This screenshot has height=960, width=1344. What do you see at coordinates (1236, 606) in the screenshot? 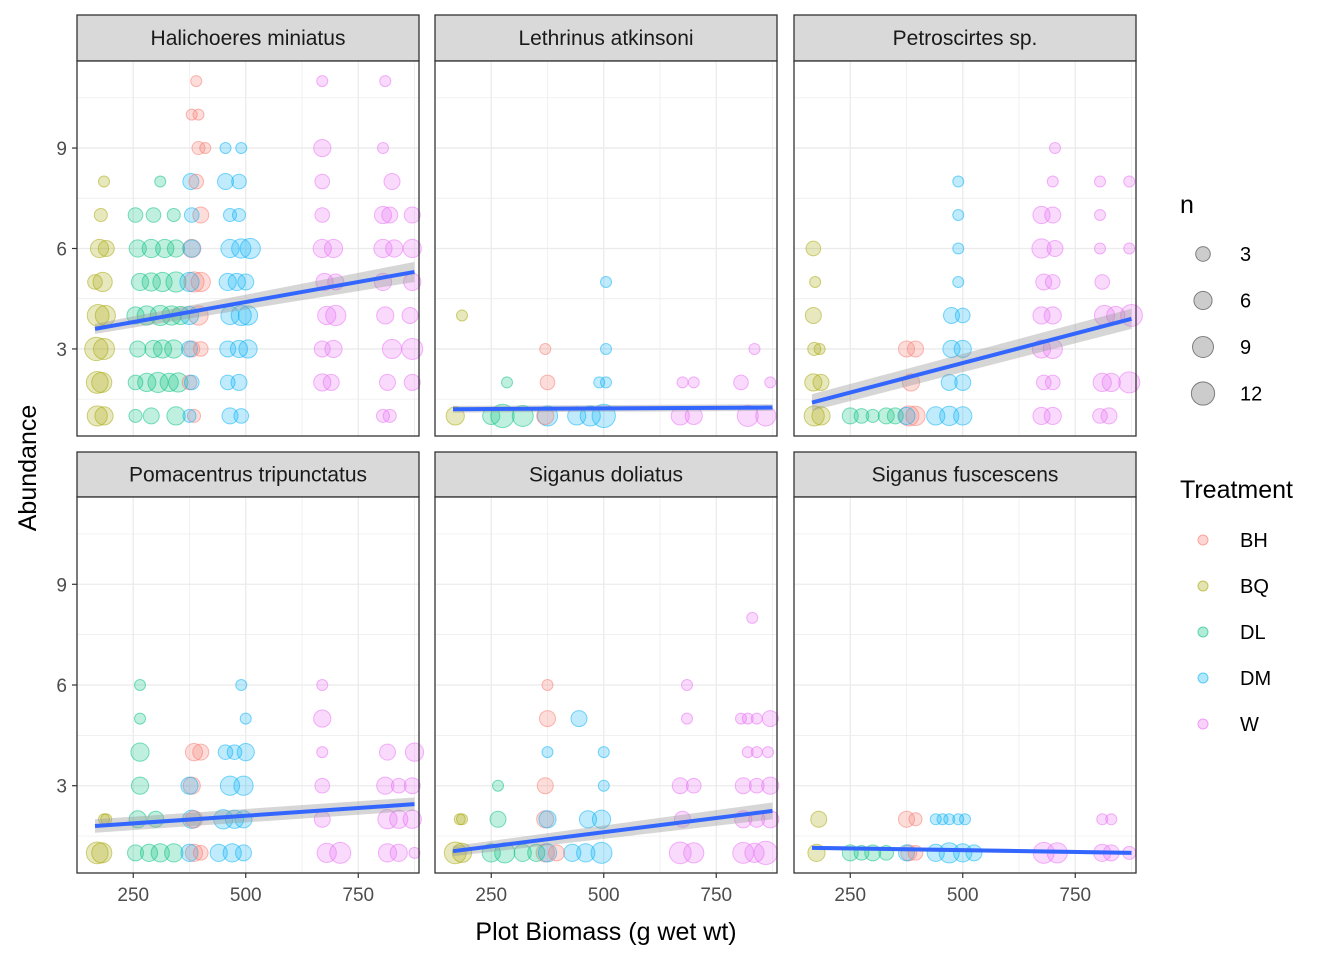
I see `treatment-legend: Treatment BH BQ DL DM W` at bounding box center [1236, 606].